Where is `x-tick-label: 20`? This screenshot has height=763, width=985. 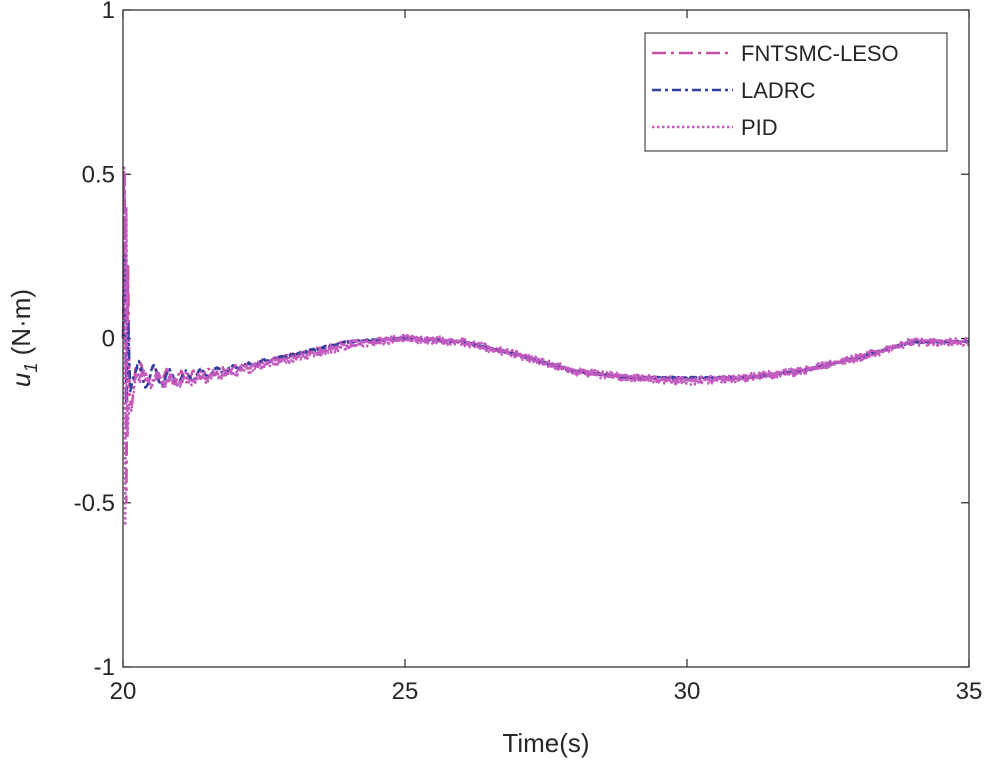
x-tick-label: 20 is located at coordinates (123, 691).